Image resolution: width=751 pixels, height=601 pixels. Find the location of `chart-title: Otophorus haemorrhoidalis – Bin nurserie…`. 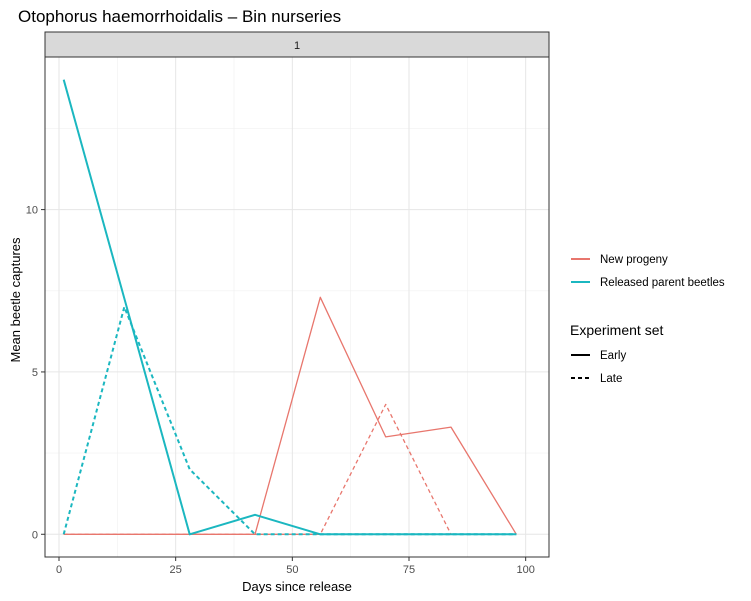

chart-title: Otophorus haemorrhoidalis – Bin nurserie… is located at coordinates (179, 16).